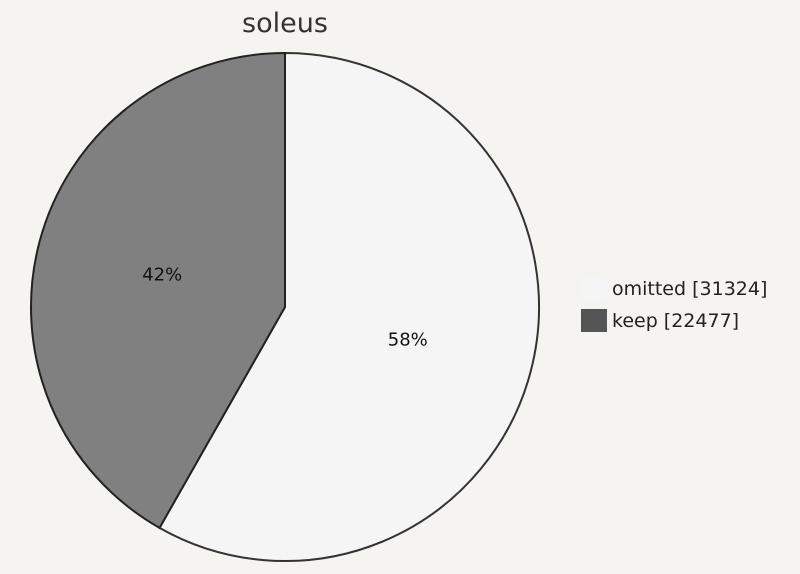 The width and height of the screenshot is (800, 574). Describe the element at coordinates (594, 320) in the screenshot. I see `legend-swatch-keep` at that location.